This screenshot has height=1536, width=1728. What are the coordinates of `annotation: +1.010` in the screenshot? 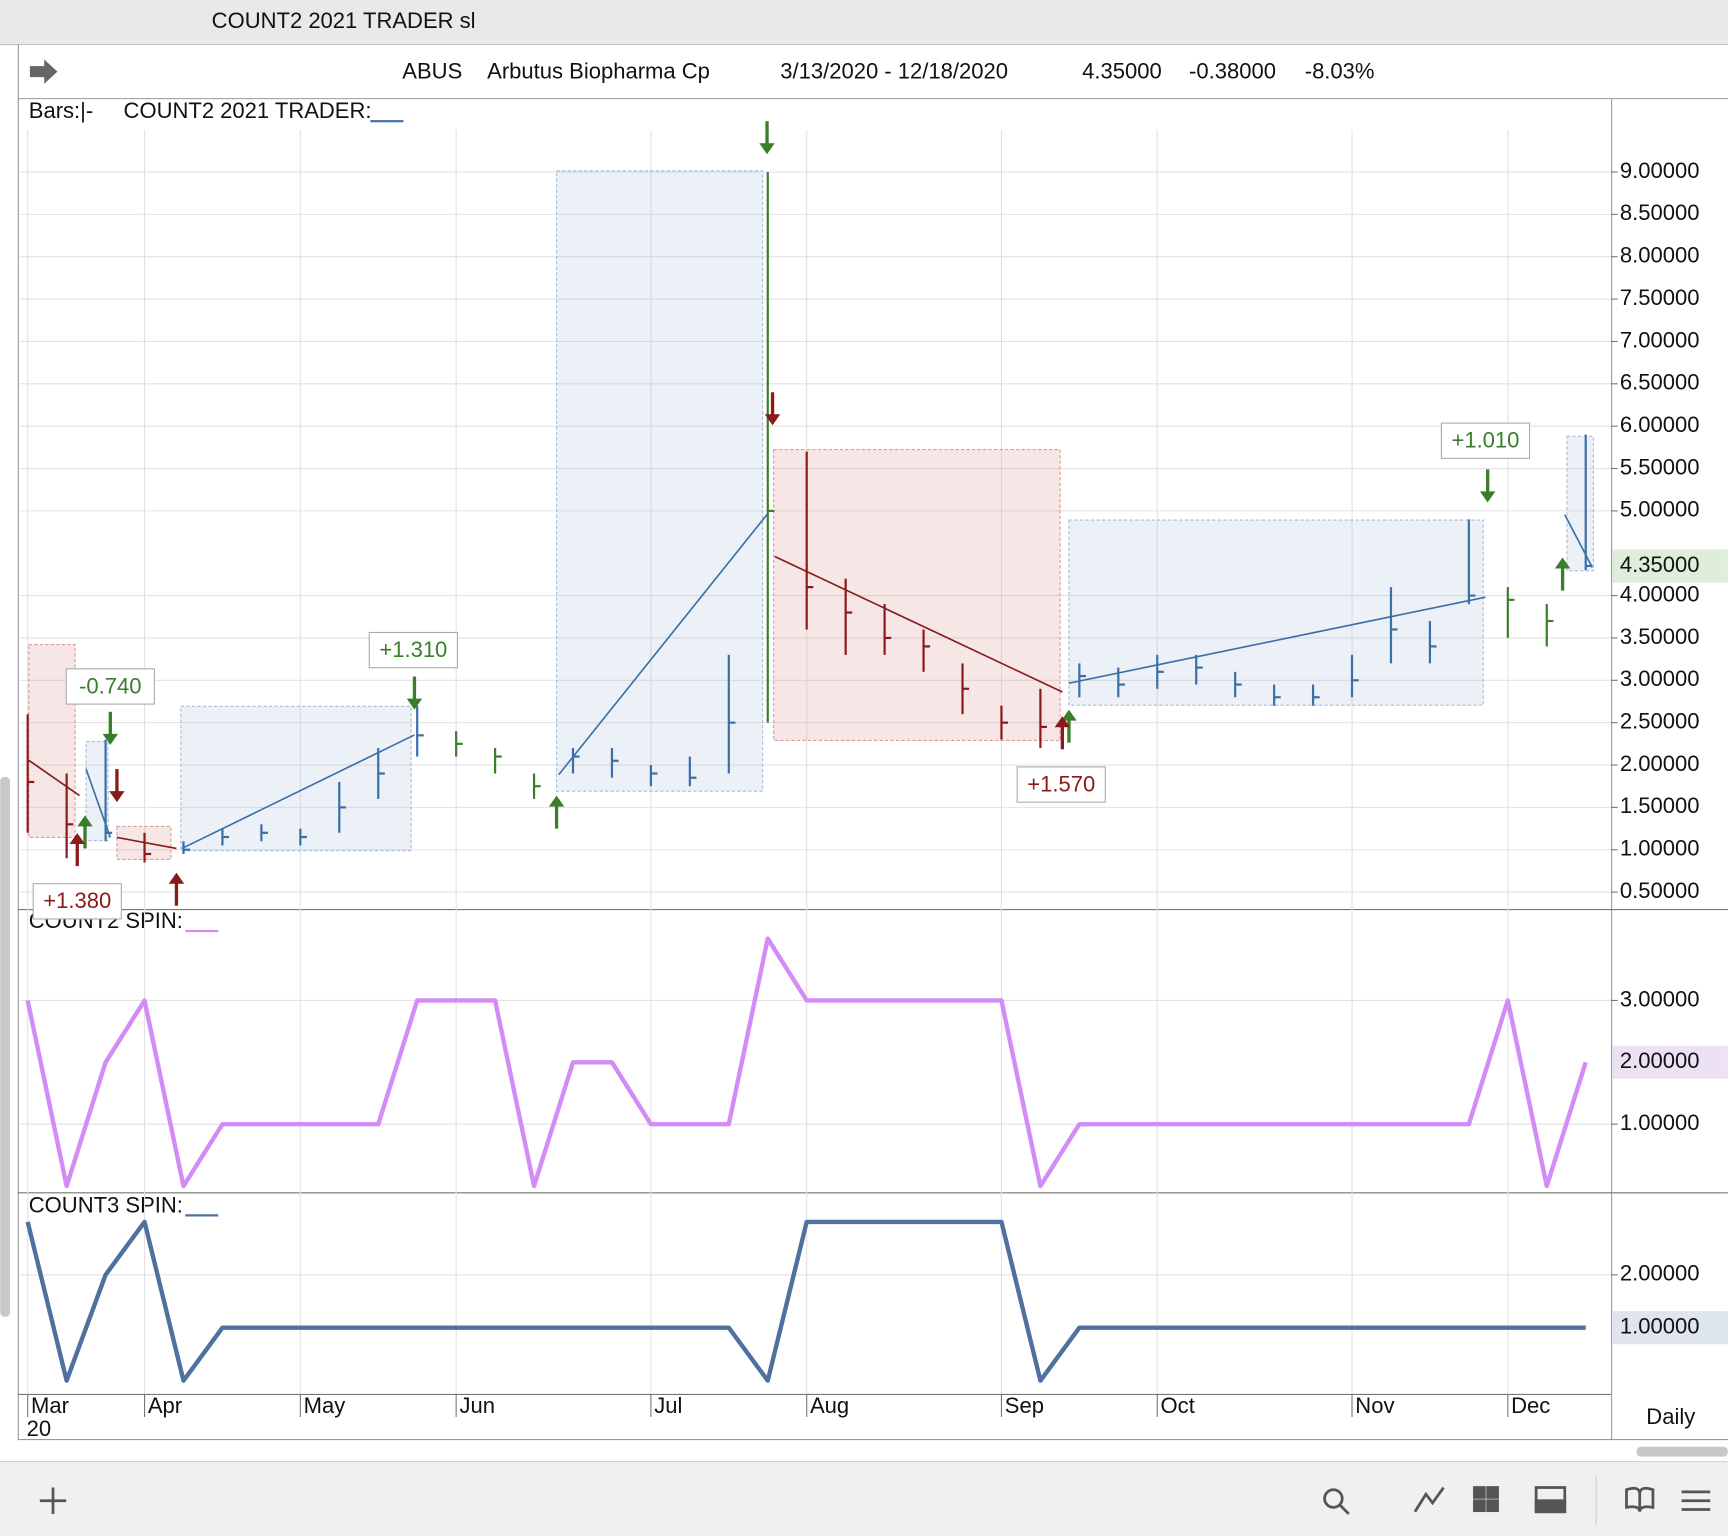 It's located at (1485, 440).